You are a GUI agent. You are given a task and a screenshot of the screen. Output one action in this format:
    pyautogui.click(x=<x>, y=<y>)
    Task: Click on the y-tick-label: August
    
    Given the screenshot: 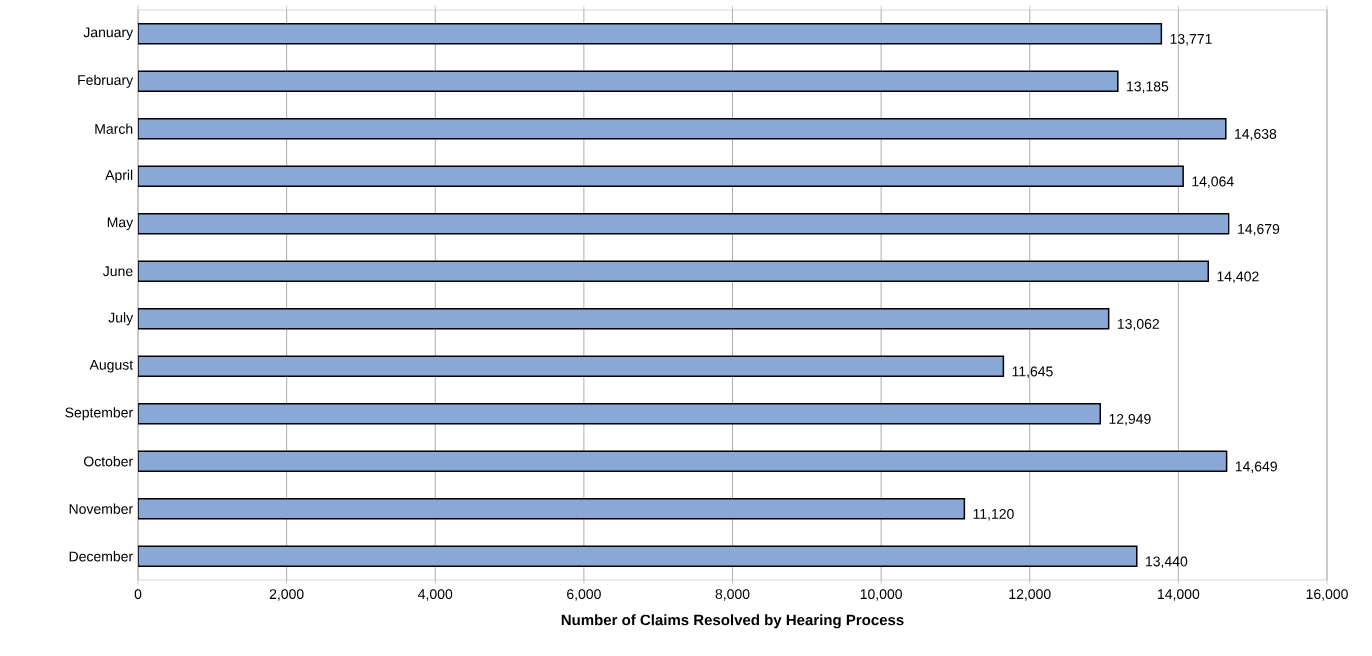 What is the action you would take?
    pyautogui.click(x=111, y=366)
    